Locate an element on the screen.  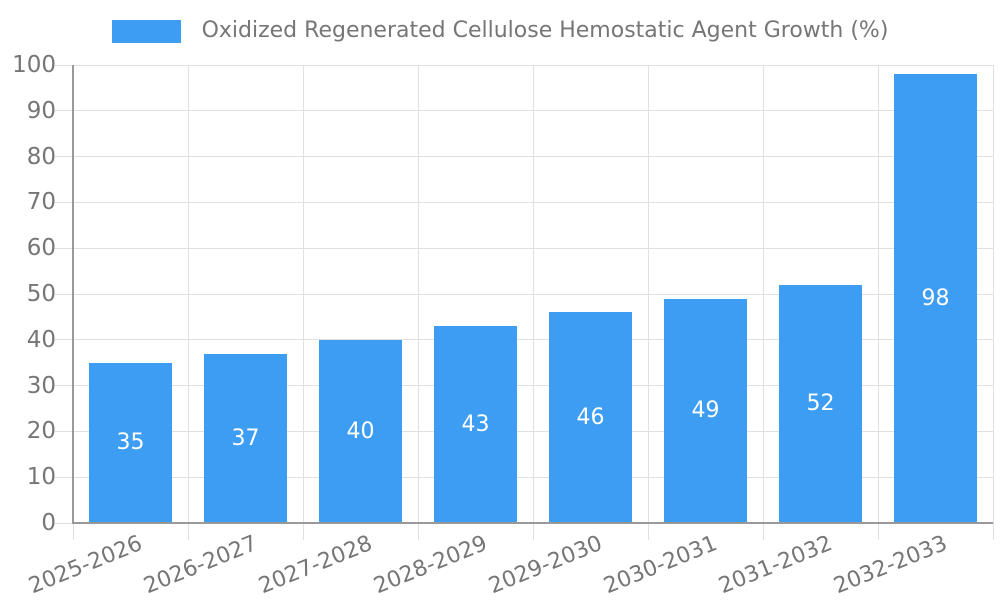
bar-value-label: 52 is located at coordinates (820, 404).